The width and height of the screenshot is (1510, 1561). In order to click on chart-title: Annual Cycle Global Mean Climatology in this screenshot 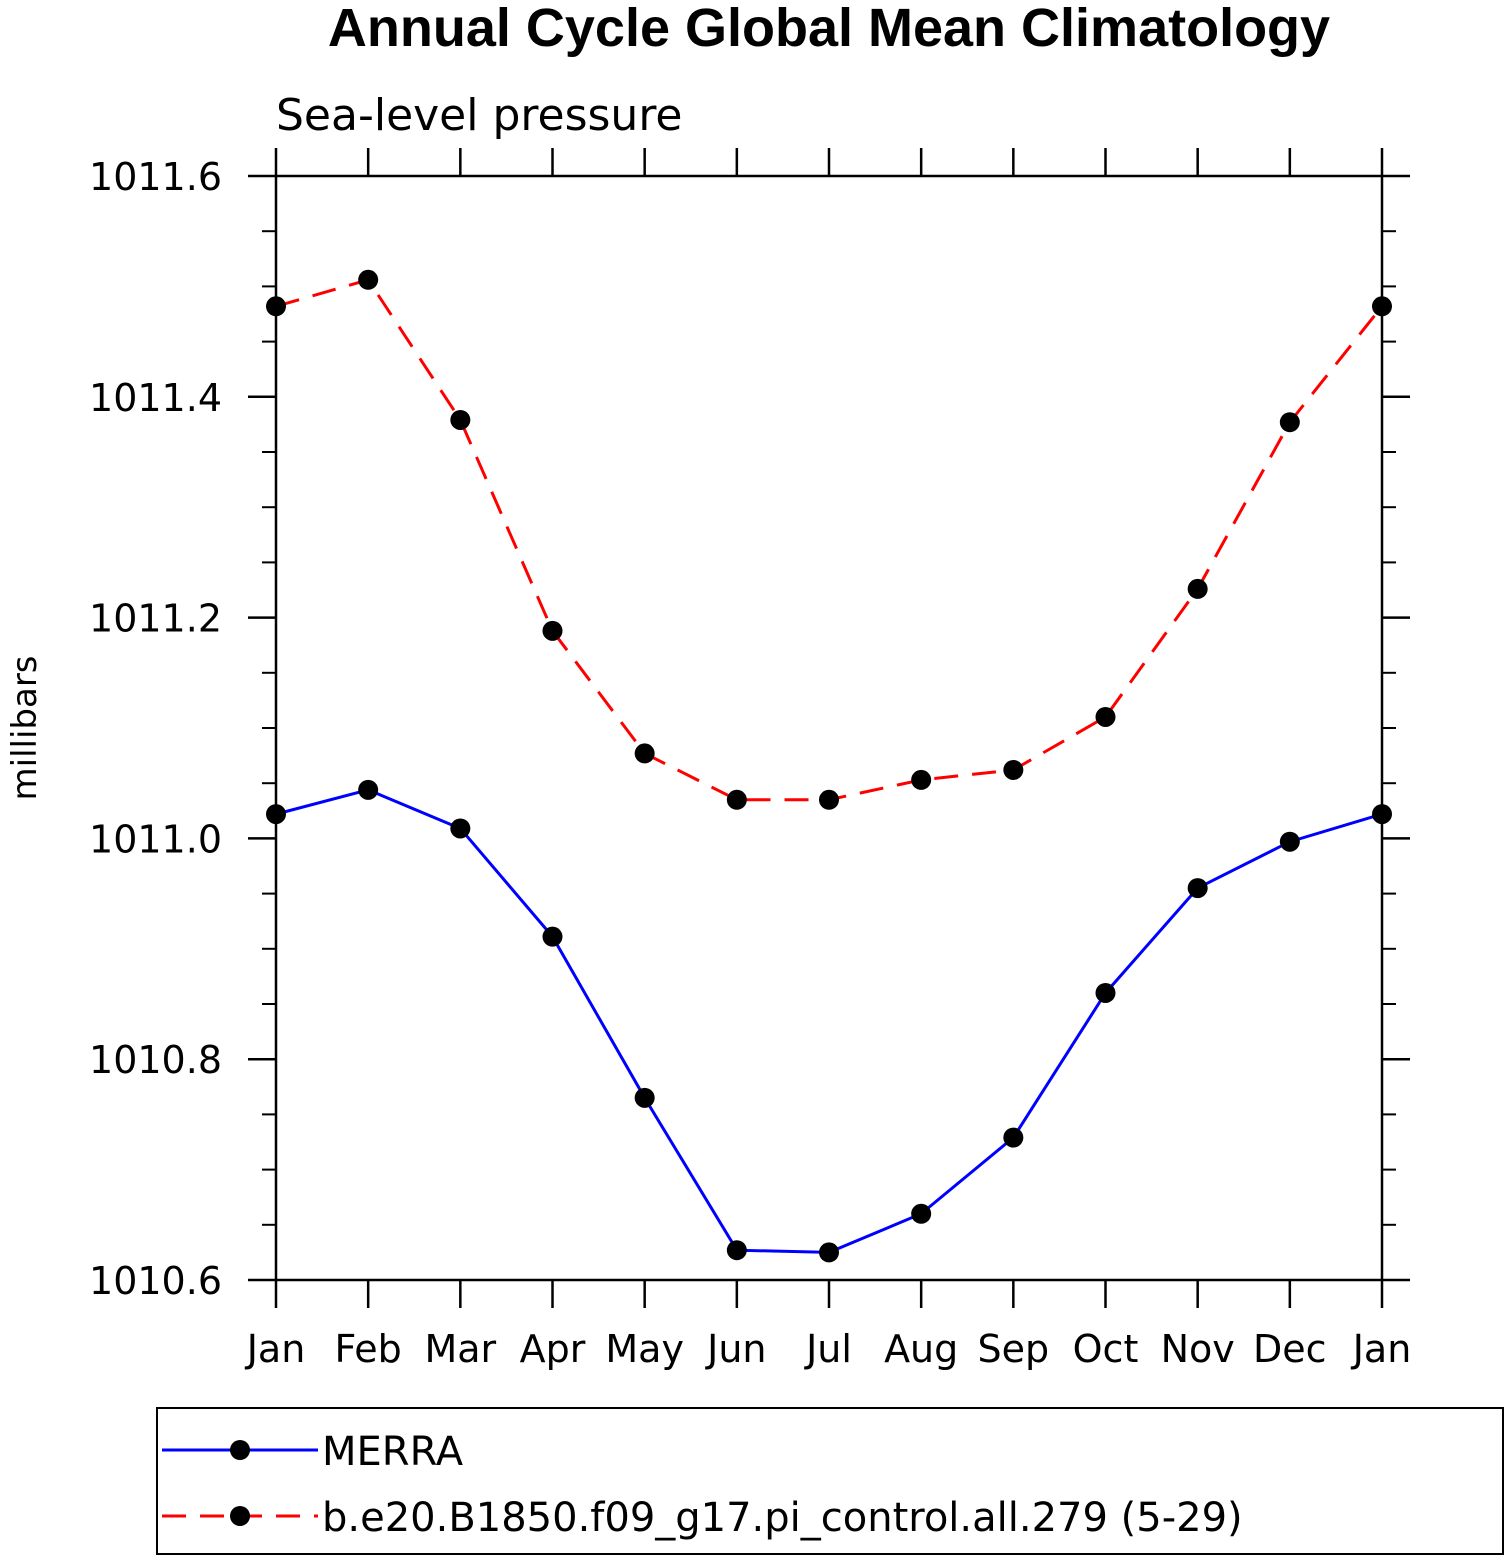, I will do `click(829, 29)`.